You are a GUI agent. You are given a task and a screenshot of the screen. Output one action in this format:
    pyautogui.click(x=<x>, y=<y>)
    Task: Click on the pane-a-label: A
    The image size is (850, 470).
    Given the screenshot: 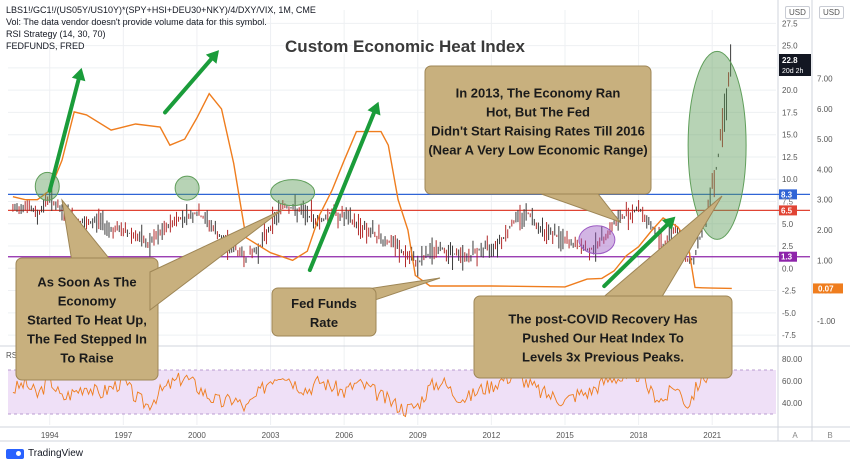 What is the action you would take?
    pyautogui.click(x=795, y=435)
    